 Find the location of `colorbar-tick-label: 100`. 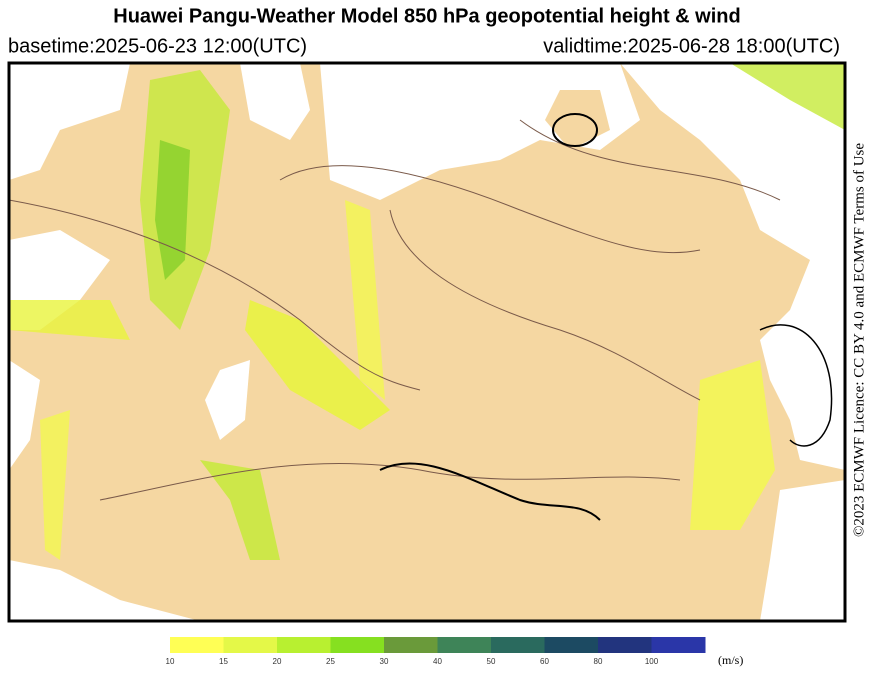

colorbar-tick-label: 100 is located at coordinates (652, 661).